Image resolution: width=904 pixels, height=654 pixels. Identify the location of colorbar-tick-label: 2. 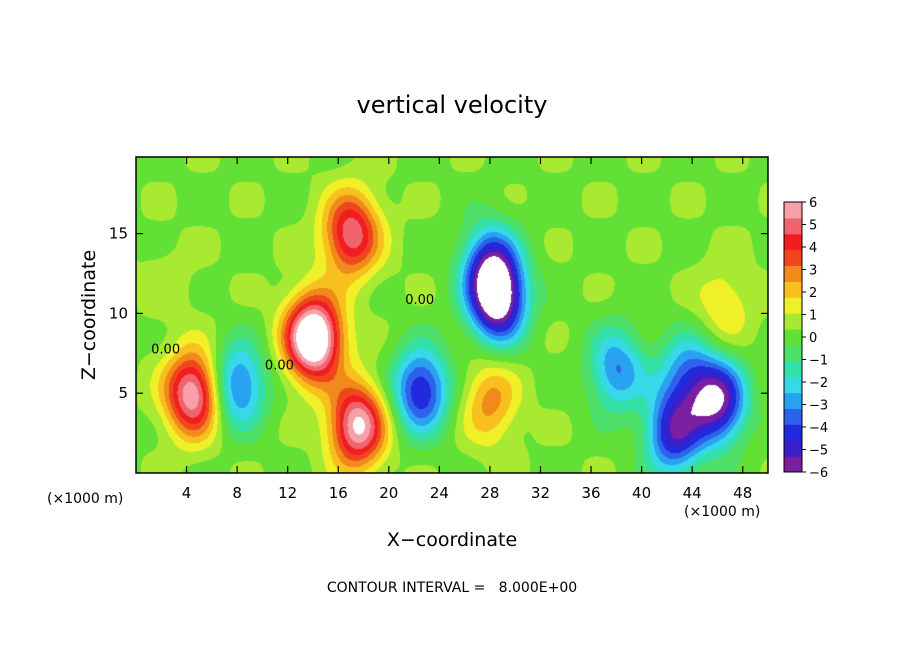
(813, 293).